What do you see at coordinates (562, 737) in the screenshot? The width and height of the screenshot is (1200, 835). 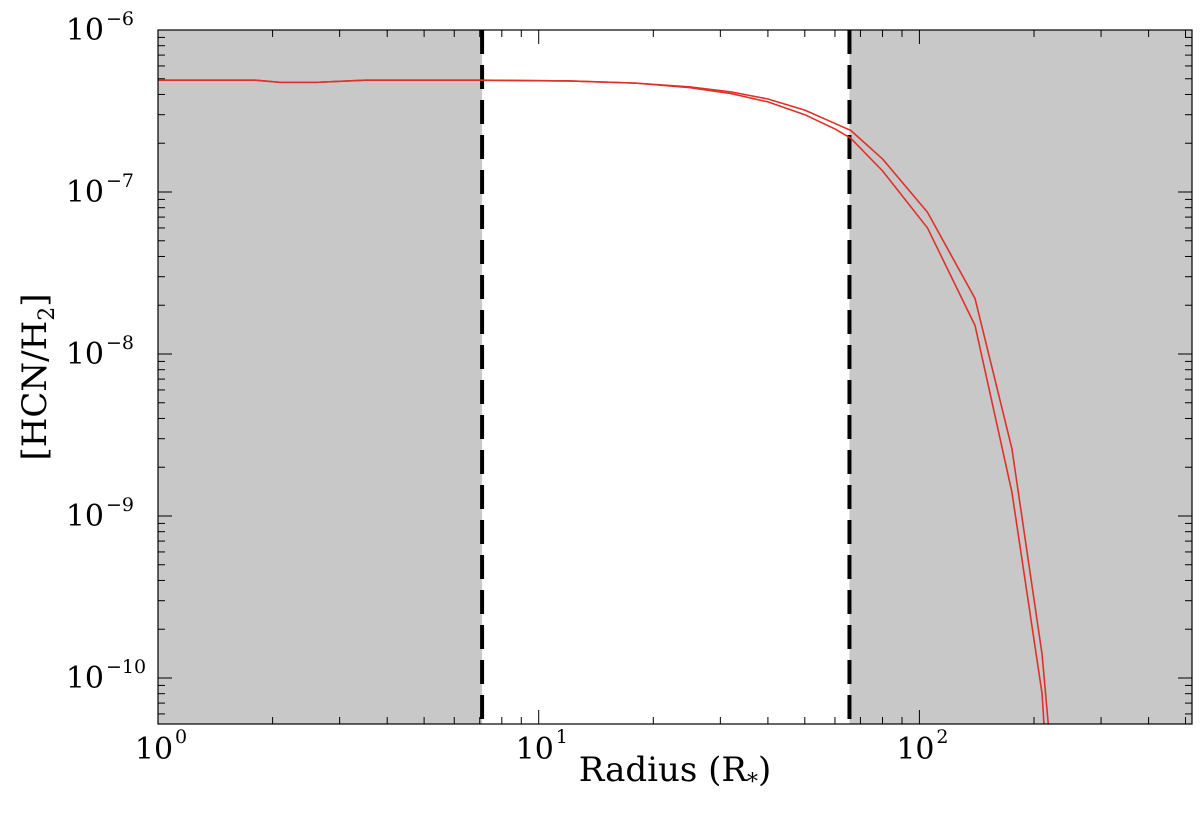 I see `x-tick-exponent-2: 1` at bounding box center [562, 737].